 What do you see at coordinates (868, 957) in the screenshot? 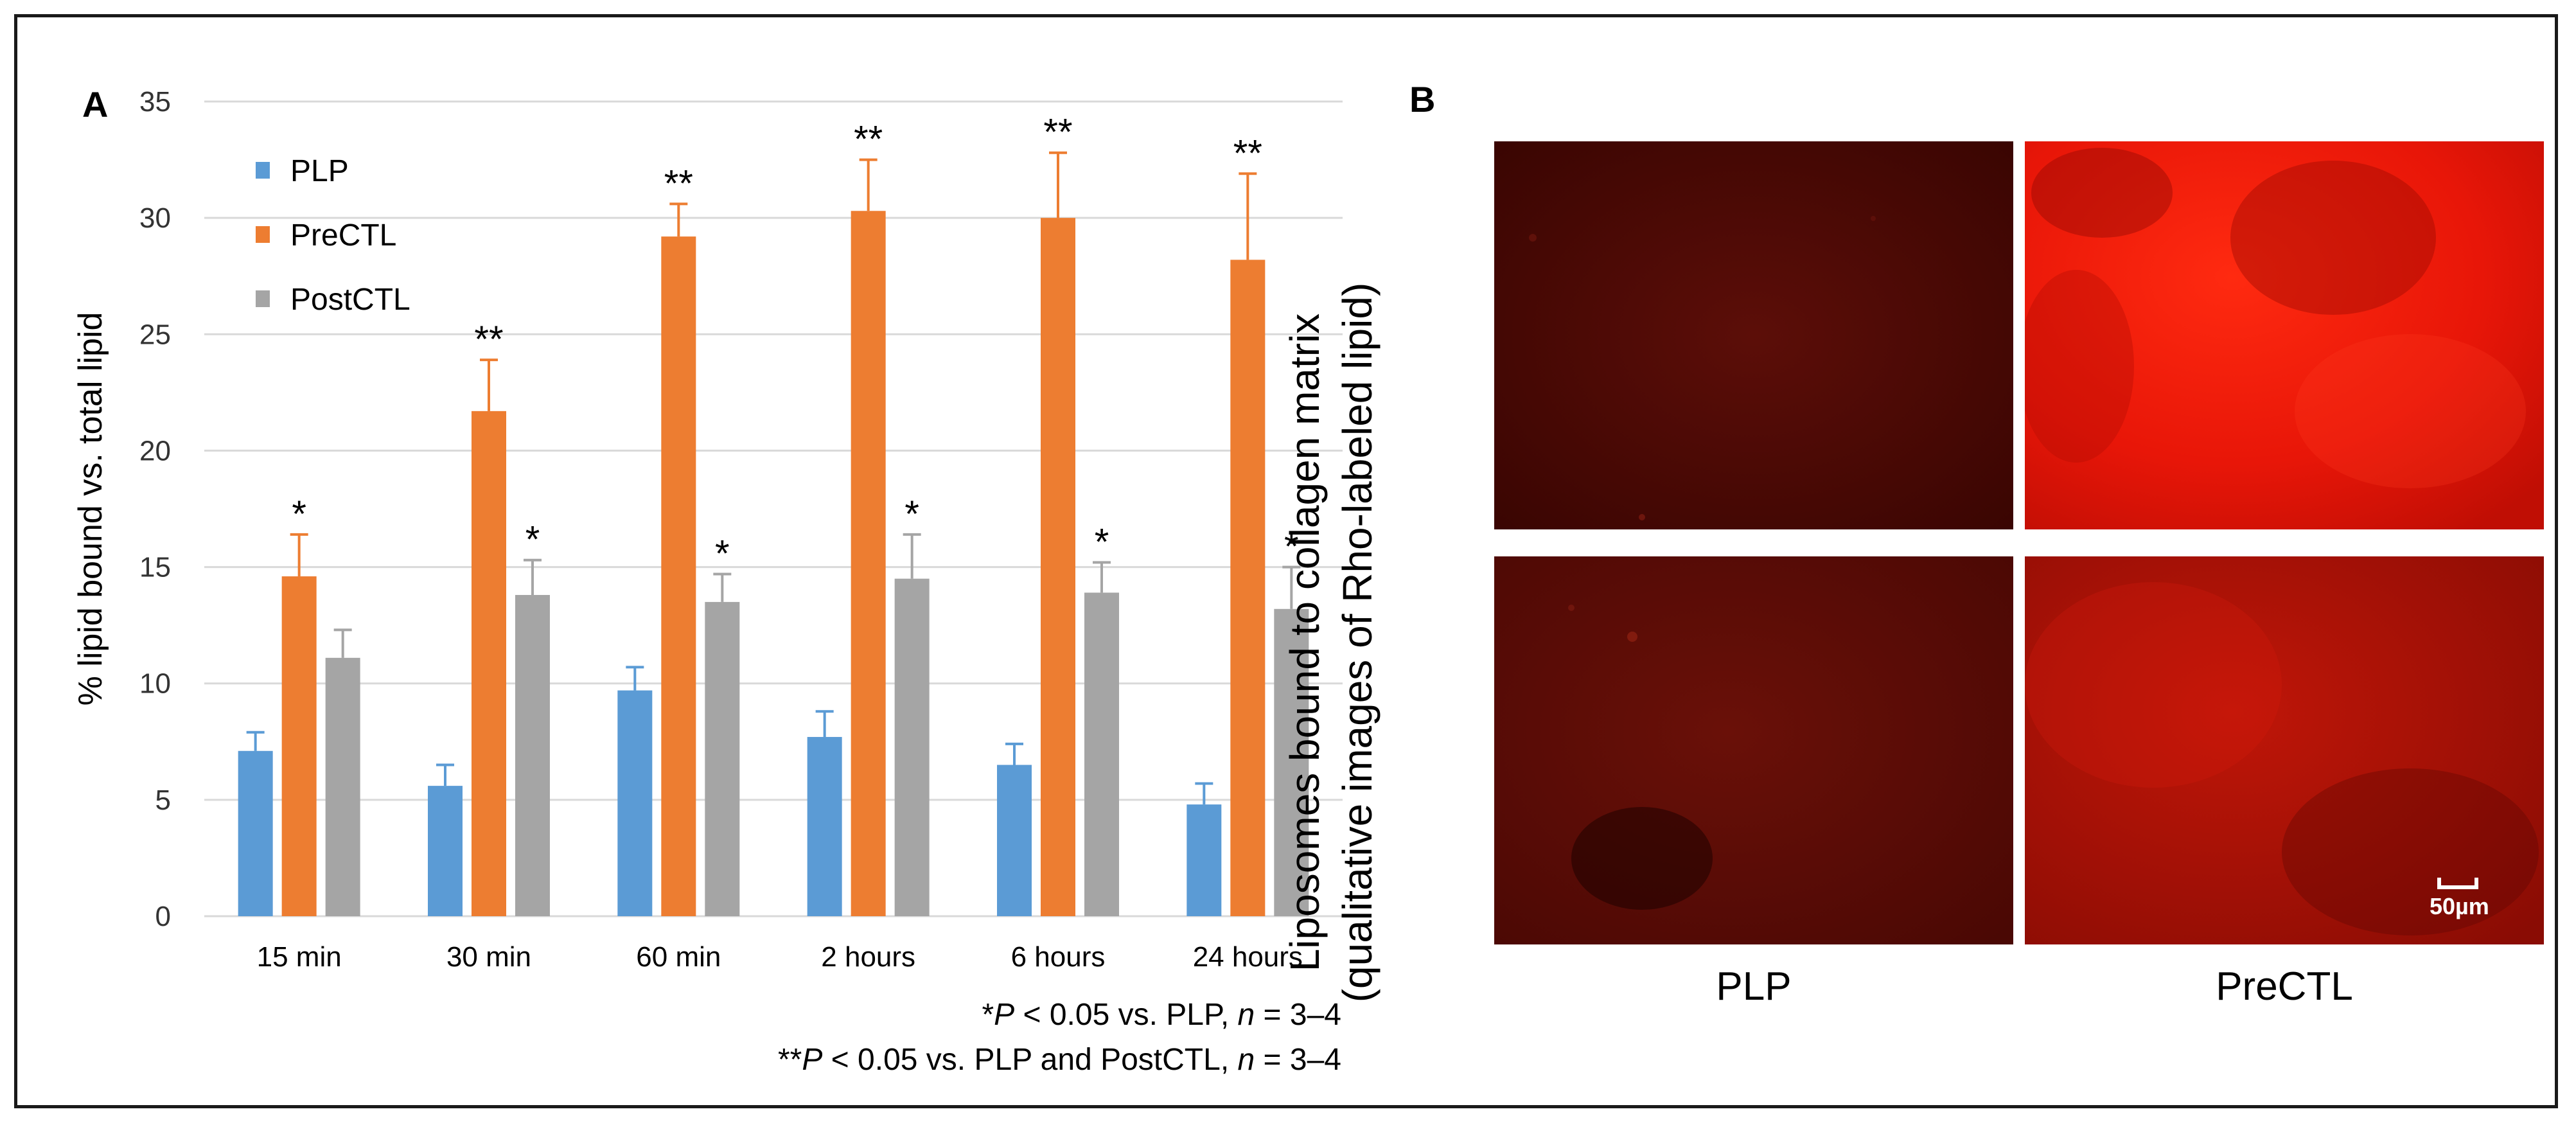
I see `x-tick-label: 2 hours` at bounding box center [868, 957].